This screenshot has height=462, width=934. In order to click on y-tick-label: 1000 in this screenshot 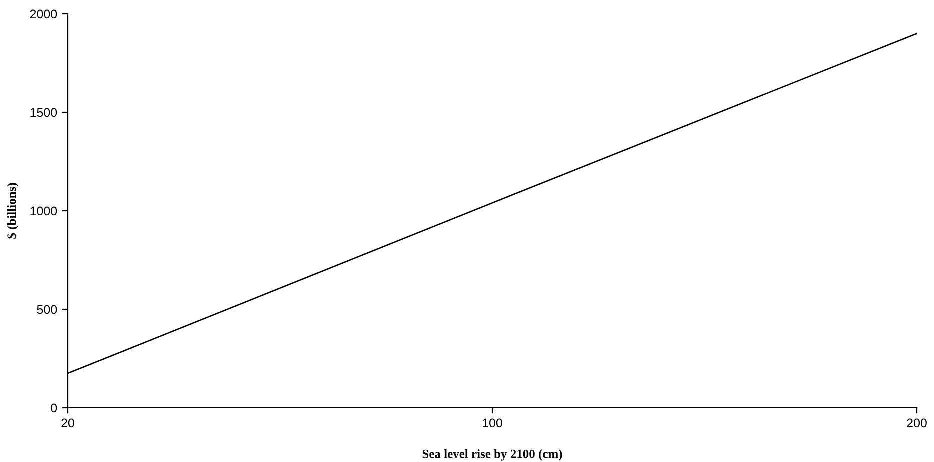, I will do `click(44, 211)`.